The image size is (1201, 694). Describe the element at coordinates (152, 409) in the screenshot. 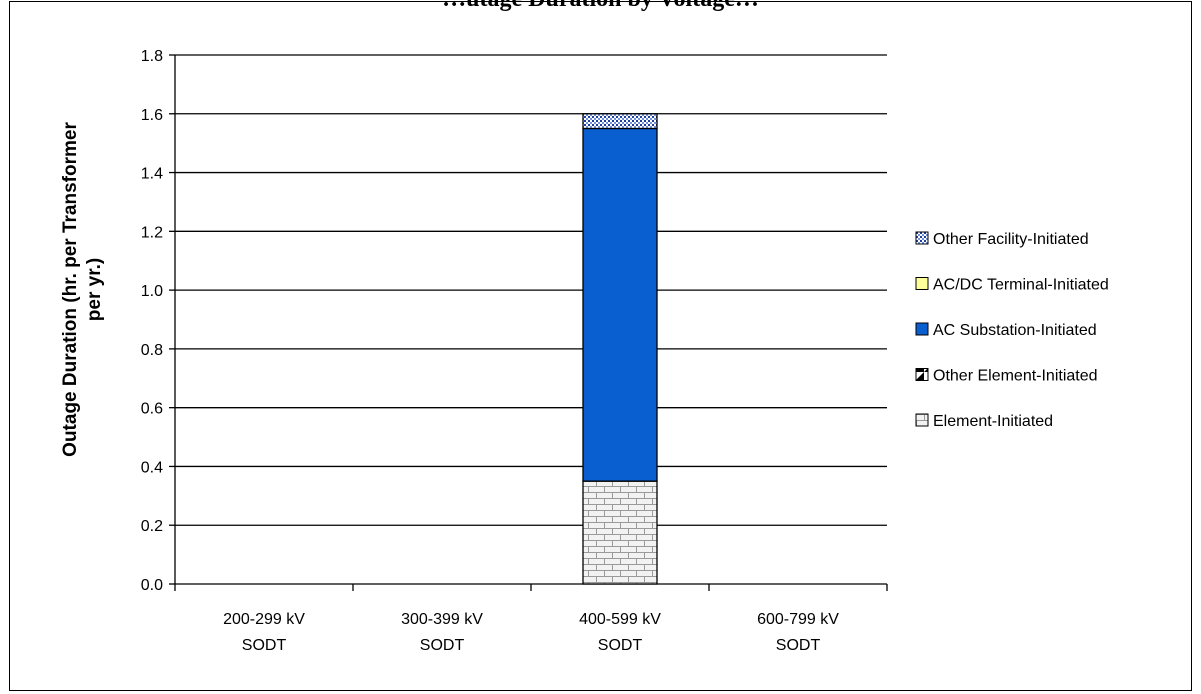

I see `y-tick-label: 0.6` at that location.